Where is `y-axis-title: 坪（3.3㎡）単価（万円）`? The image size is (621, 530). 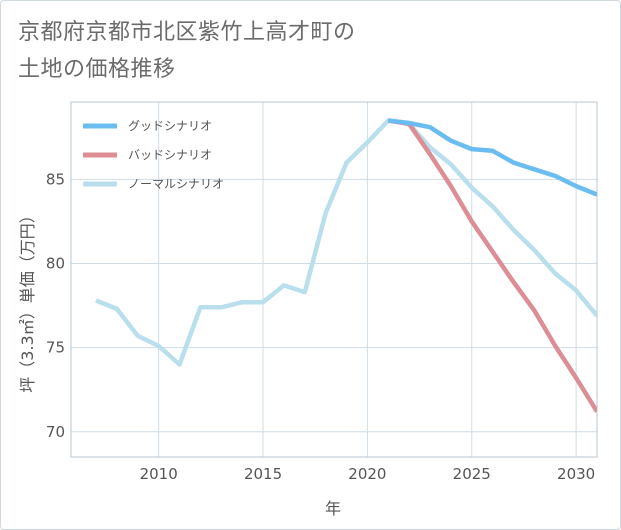
y-axis-title: 坪（3.3㎡）単価（万円） is located at coordinates (27, 299).